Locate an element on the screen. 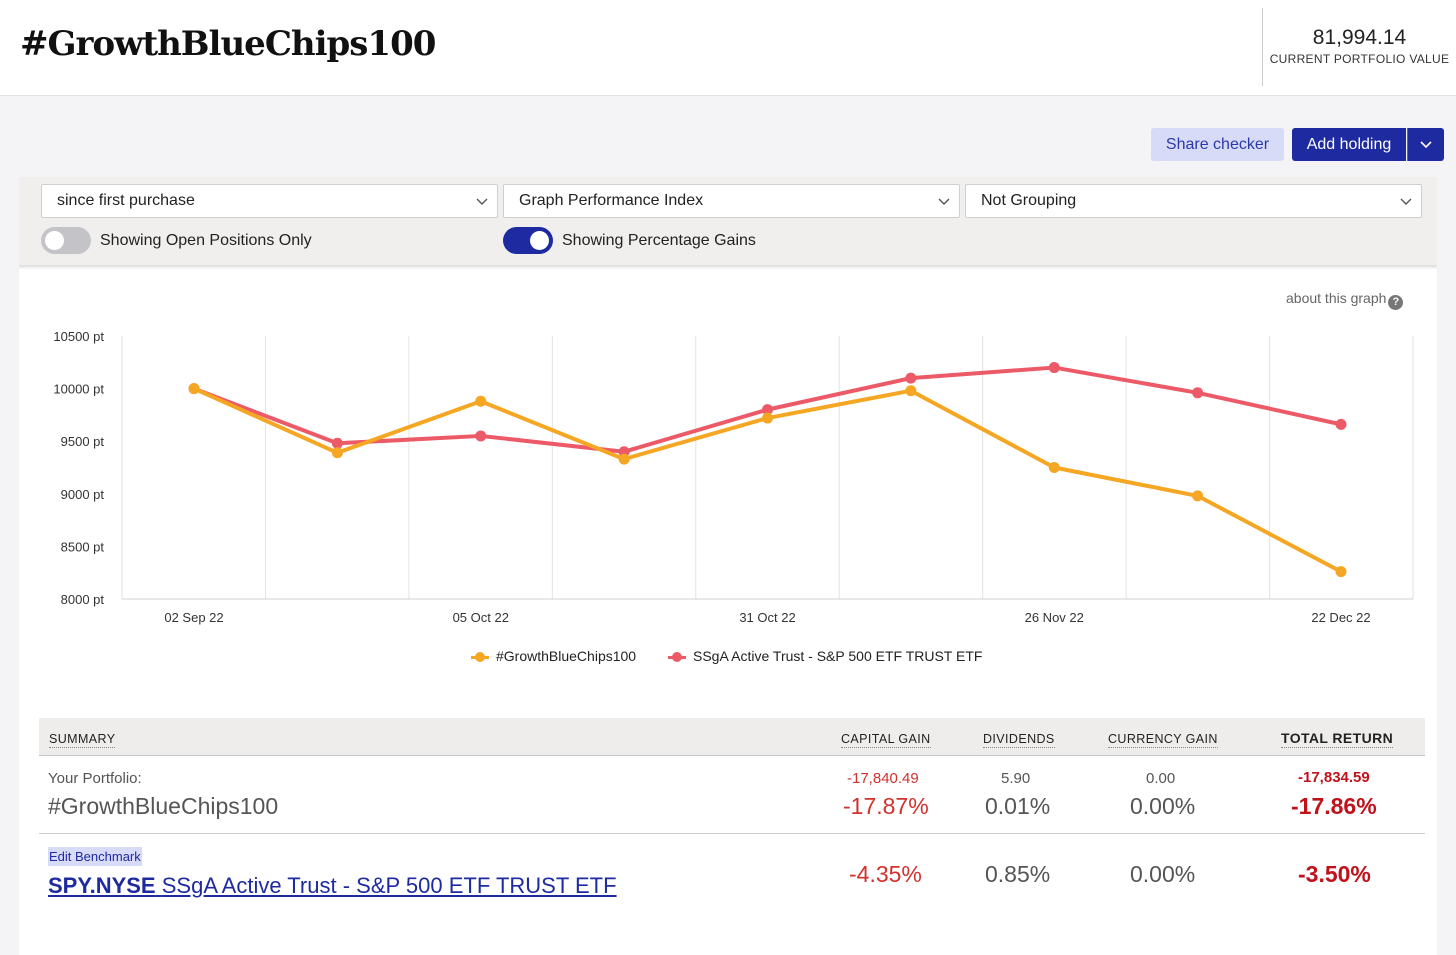  add-holding-dropdown-button is located at coordinates (1425, 144).